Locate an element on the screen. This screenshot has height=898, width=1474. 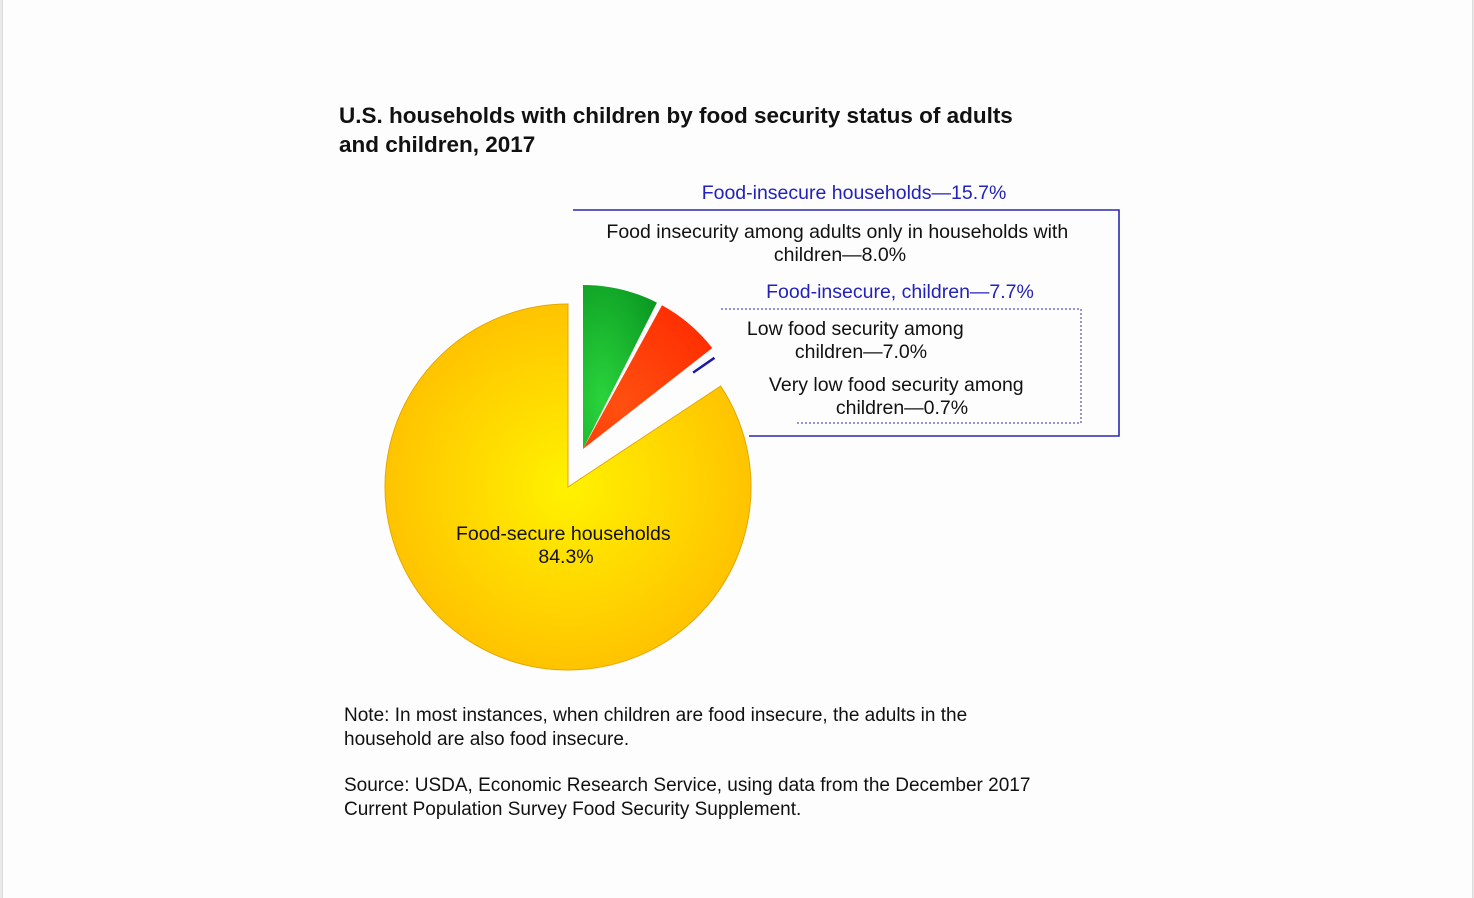
insecure-children-bracket is located at coordinates (901, 366).